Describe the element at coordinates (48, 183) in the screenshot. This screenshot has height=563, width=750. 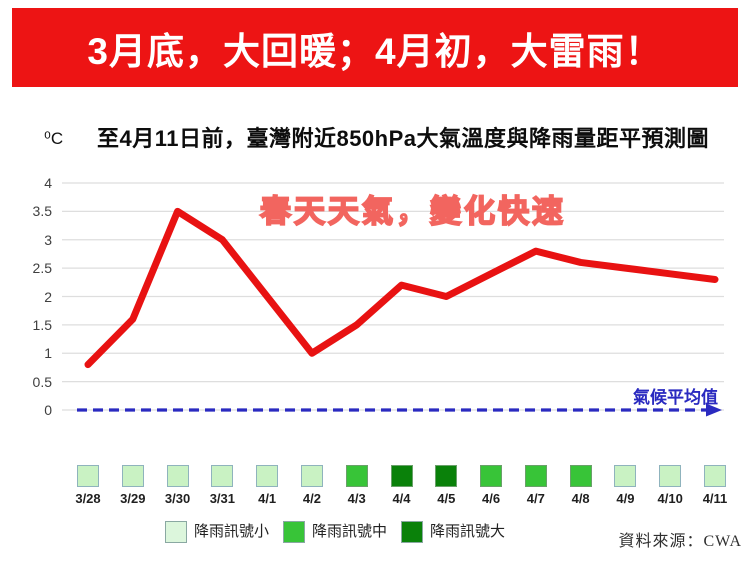
I see `y-tick-label: 4` at that location.